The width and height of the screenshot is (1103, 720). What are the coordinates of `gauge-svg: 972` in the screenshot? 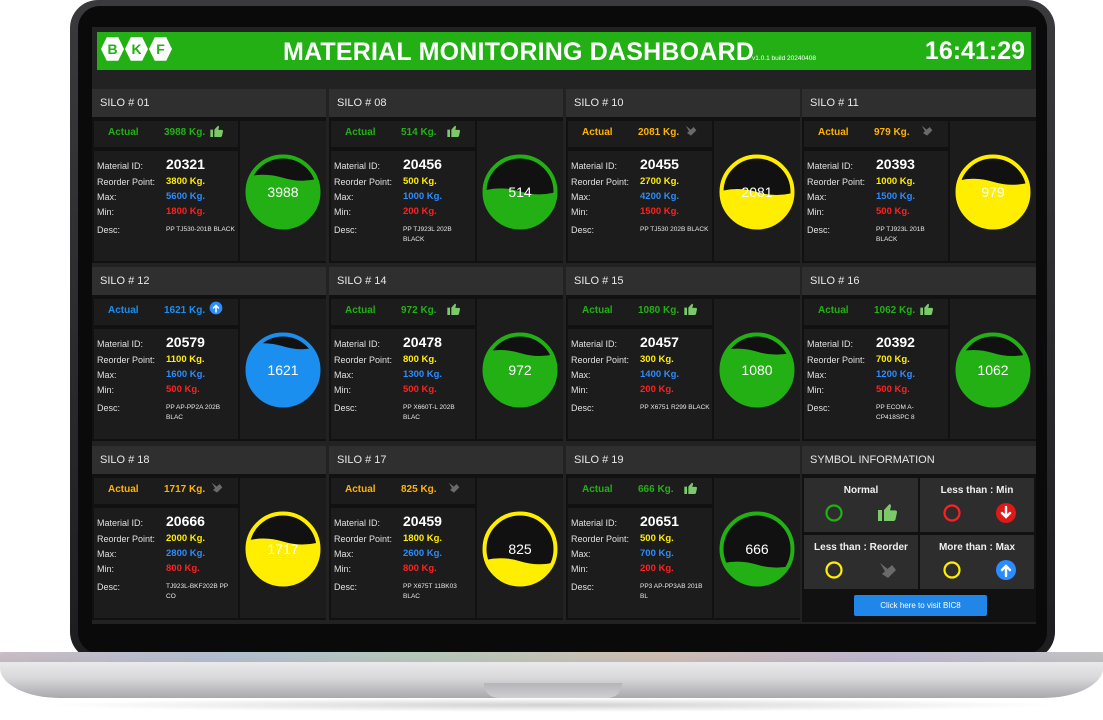 It's located at (520, 370).